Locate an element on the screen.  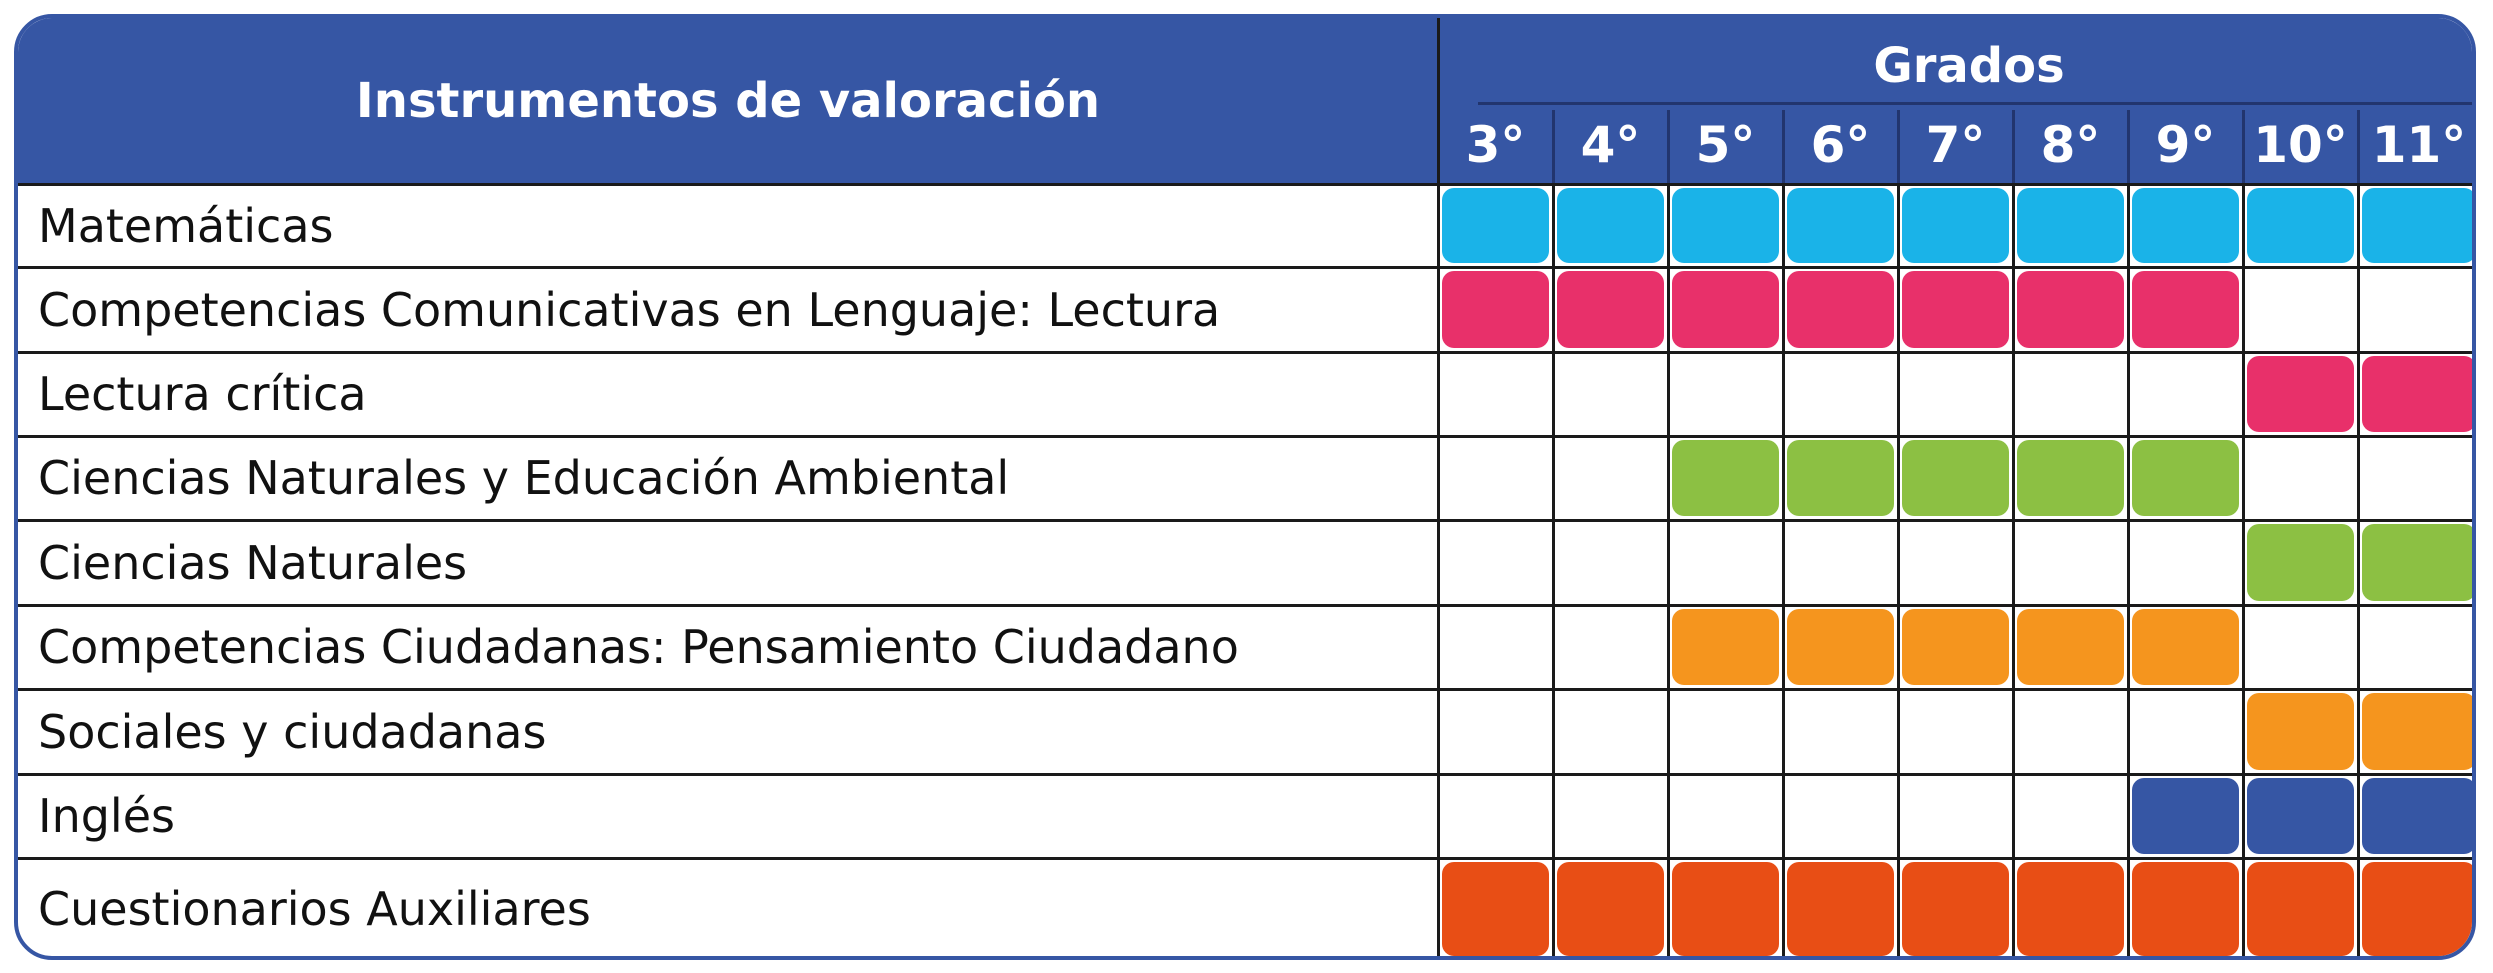
instruments-column-title: Instrumentos de valoración is located at coordinates (728, 101).